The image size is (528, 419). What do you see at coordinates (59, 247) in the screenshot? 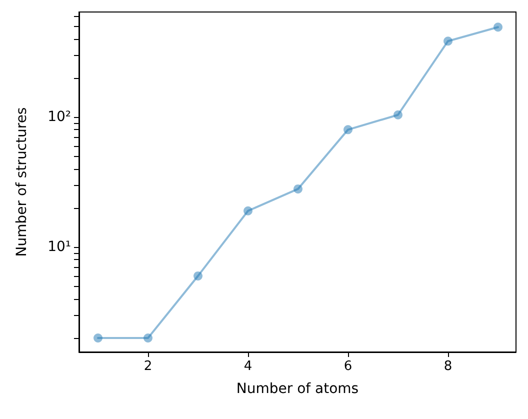
I see `y-tick-label: 10¹` at bounding box center [59, 247].